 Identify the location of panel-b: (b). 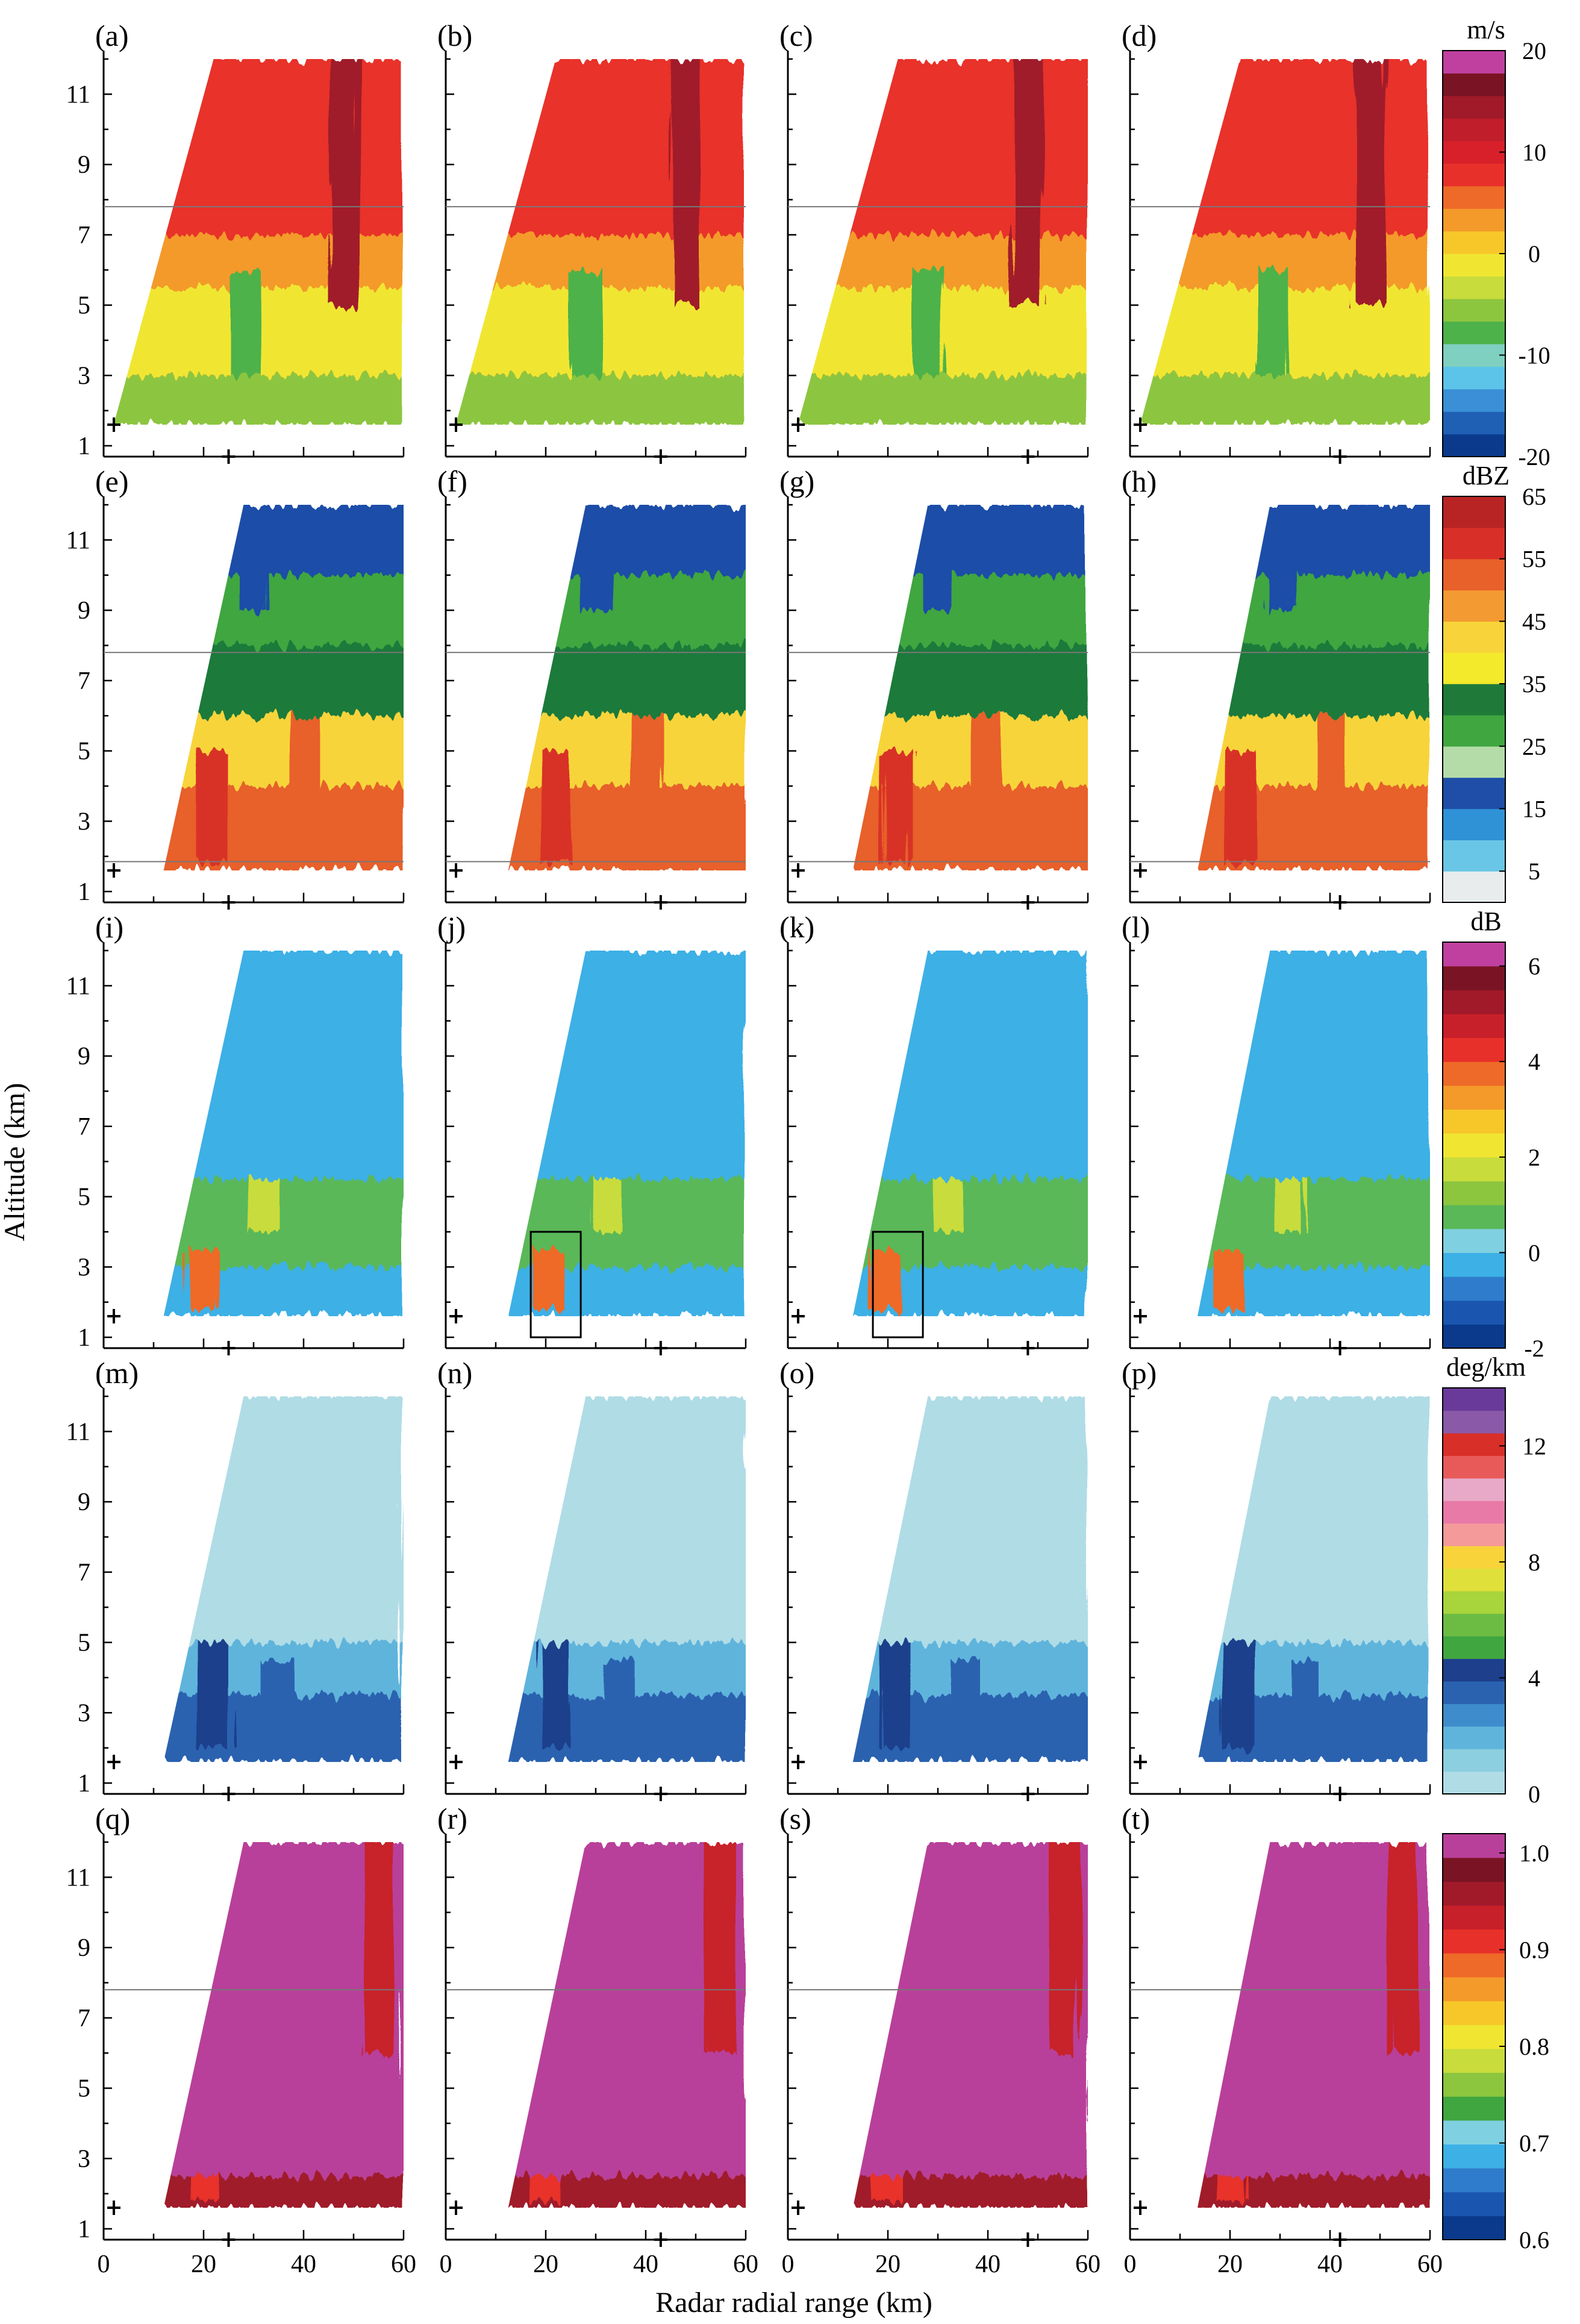
(592, 241).